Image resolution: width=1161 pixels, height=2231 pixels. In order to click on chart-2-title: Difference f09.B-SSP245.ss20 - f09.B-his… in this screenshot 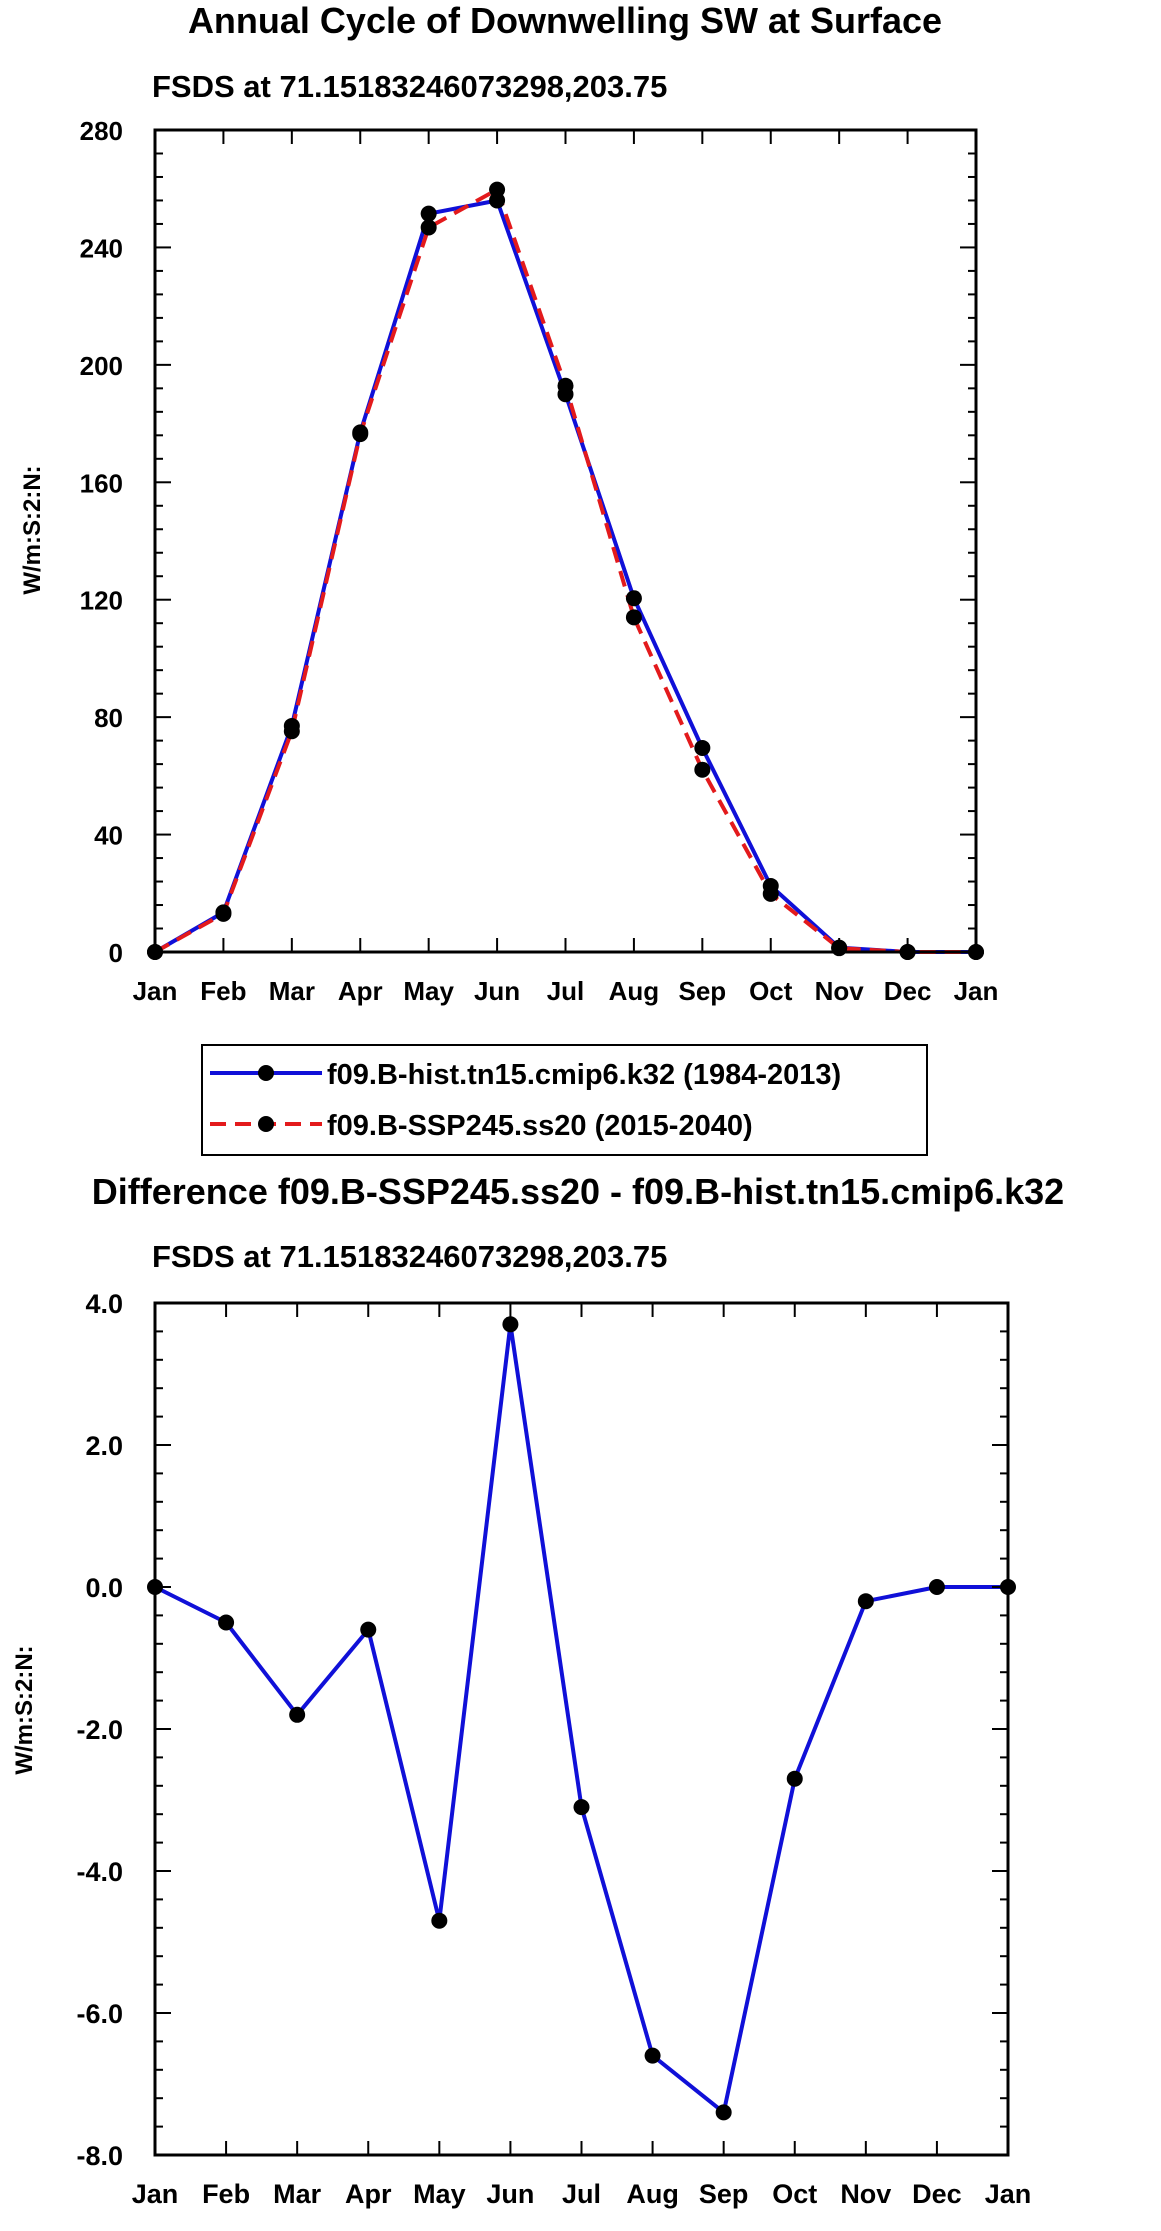, I will do `click(578, 1191)`.